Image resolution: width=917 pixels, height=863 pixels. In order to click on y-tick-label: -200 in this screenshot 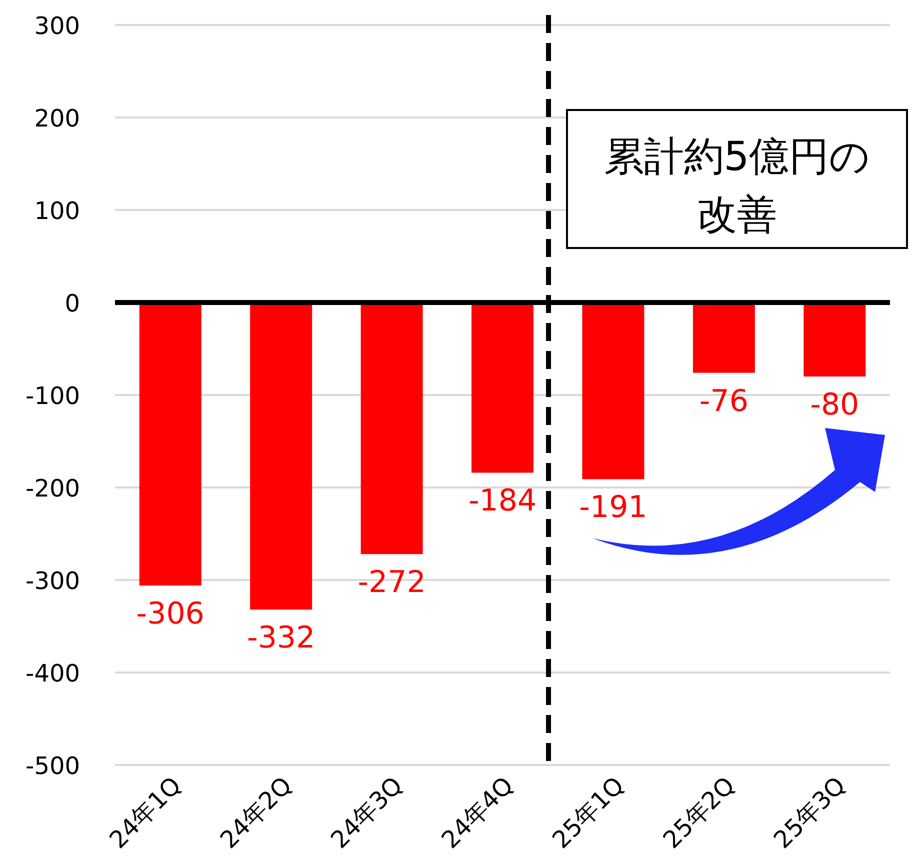, I will do `click(53, 488)`.